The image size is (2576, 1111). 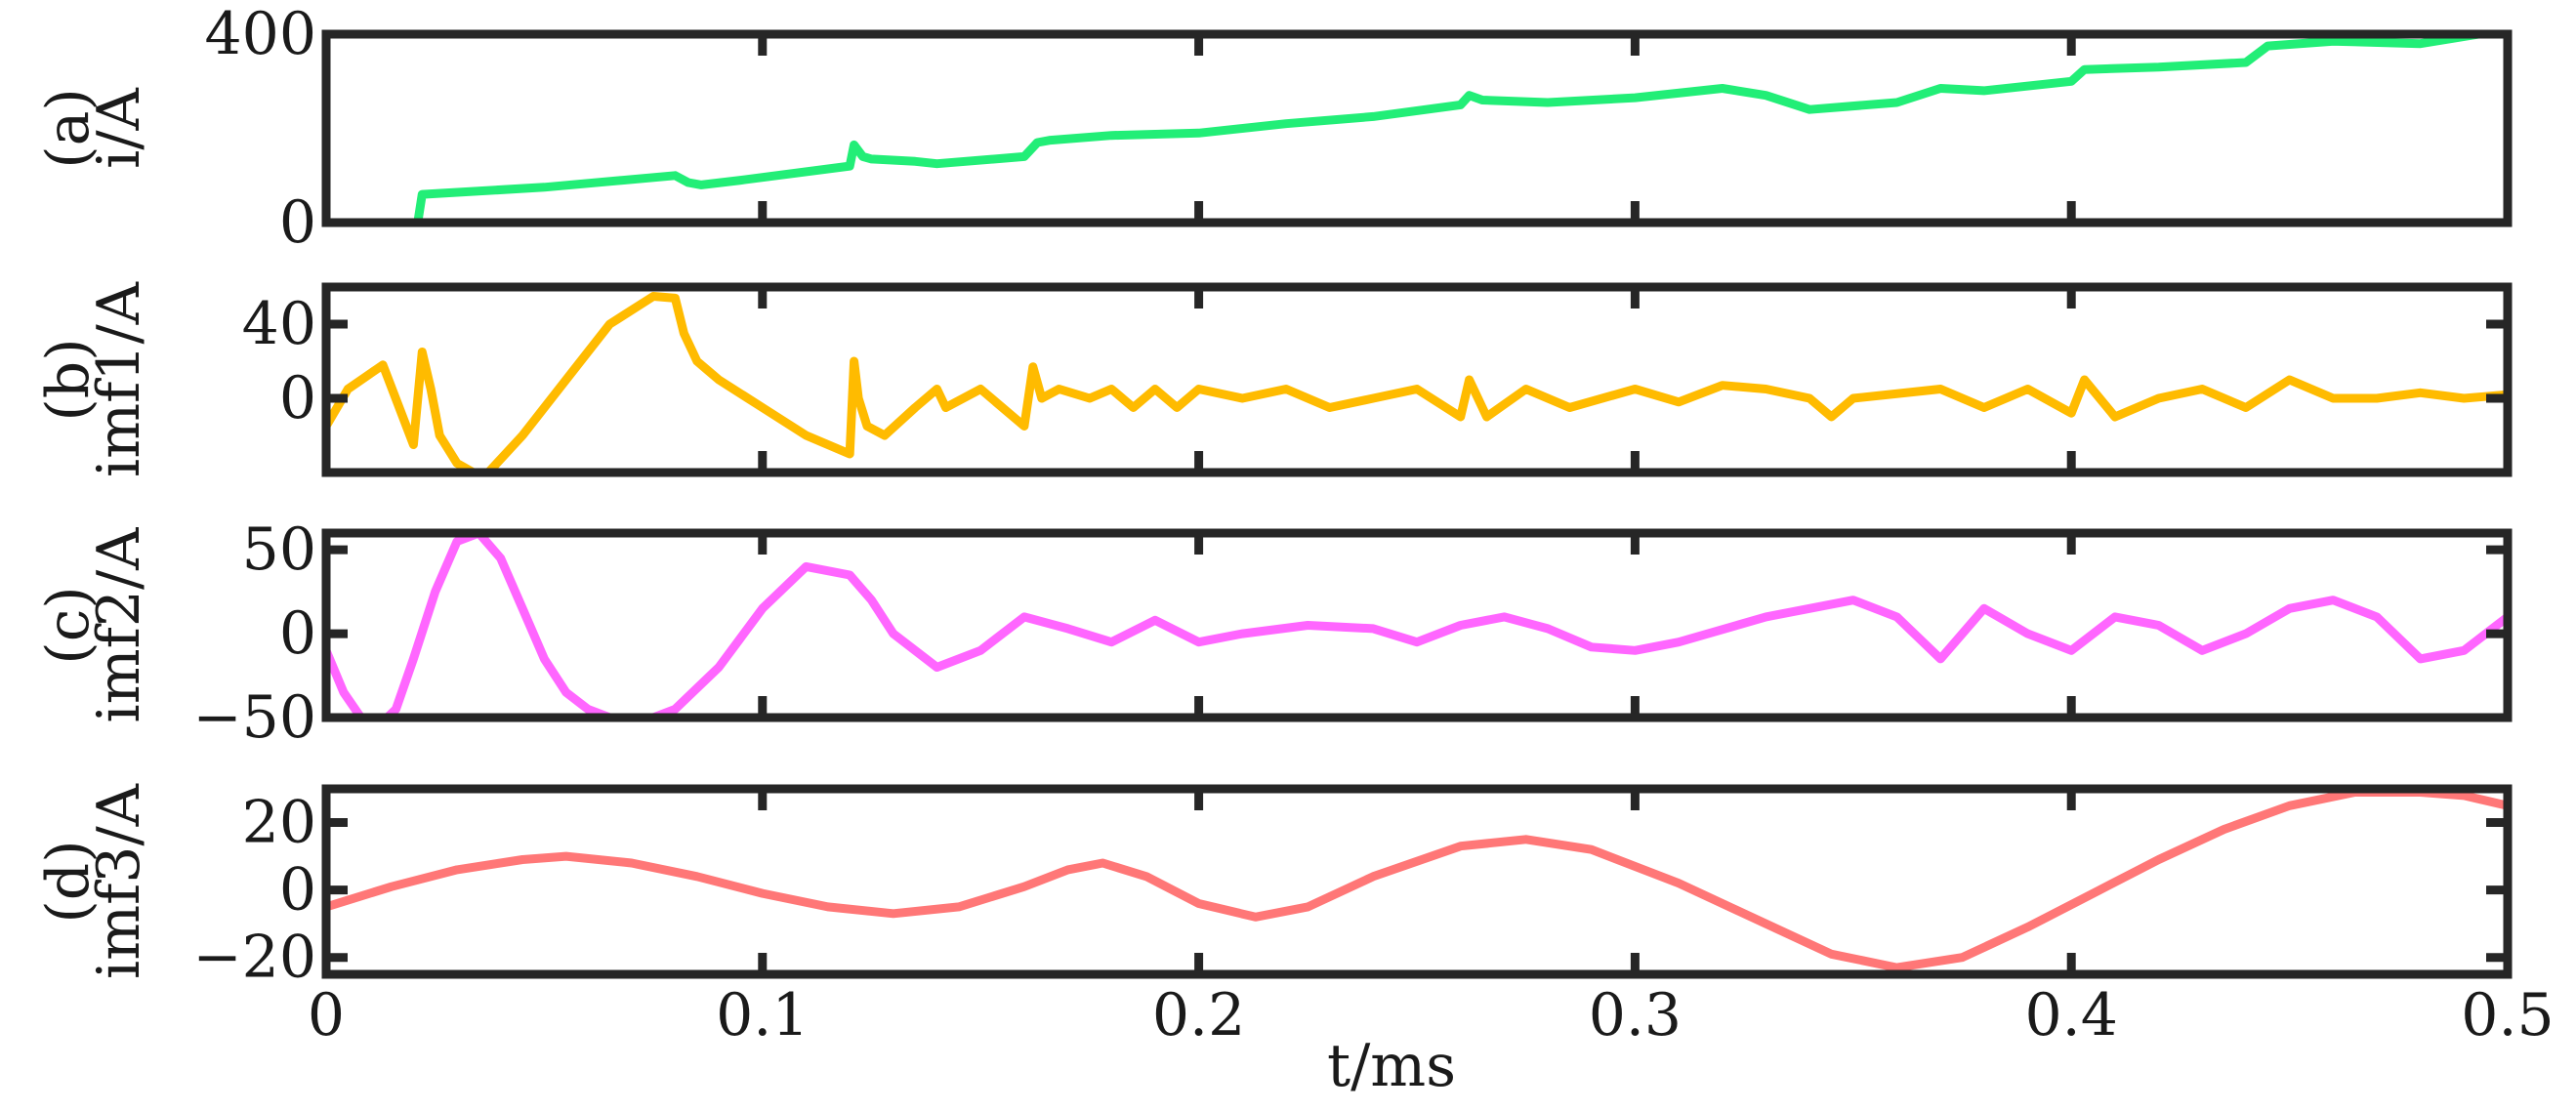 I want to click on x-tick-label: 0.1, so click(x=762, y=1015).